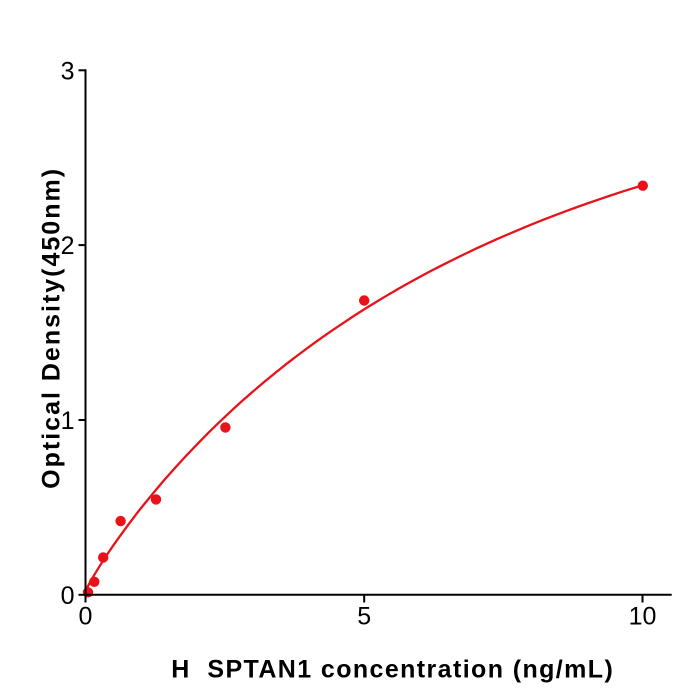  Describe the element at coordinates (68, 421) in the screenshot. I see `svg-text: 1` at that location.